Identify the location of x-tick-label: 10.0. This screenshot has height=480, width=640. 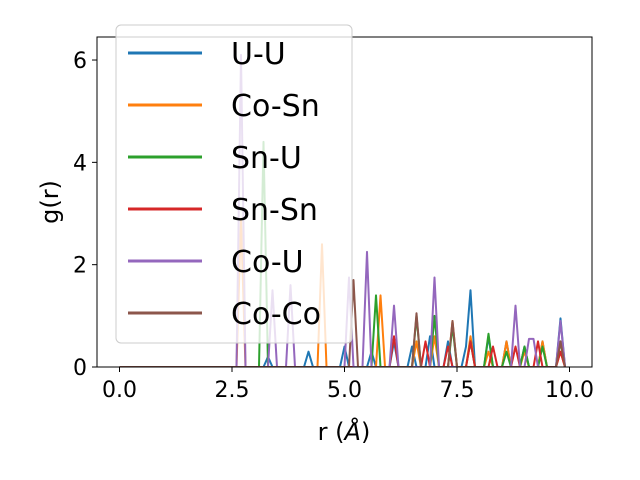
(569, 390).